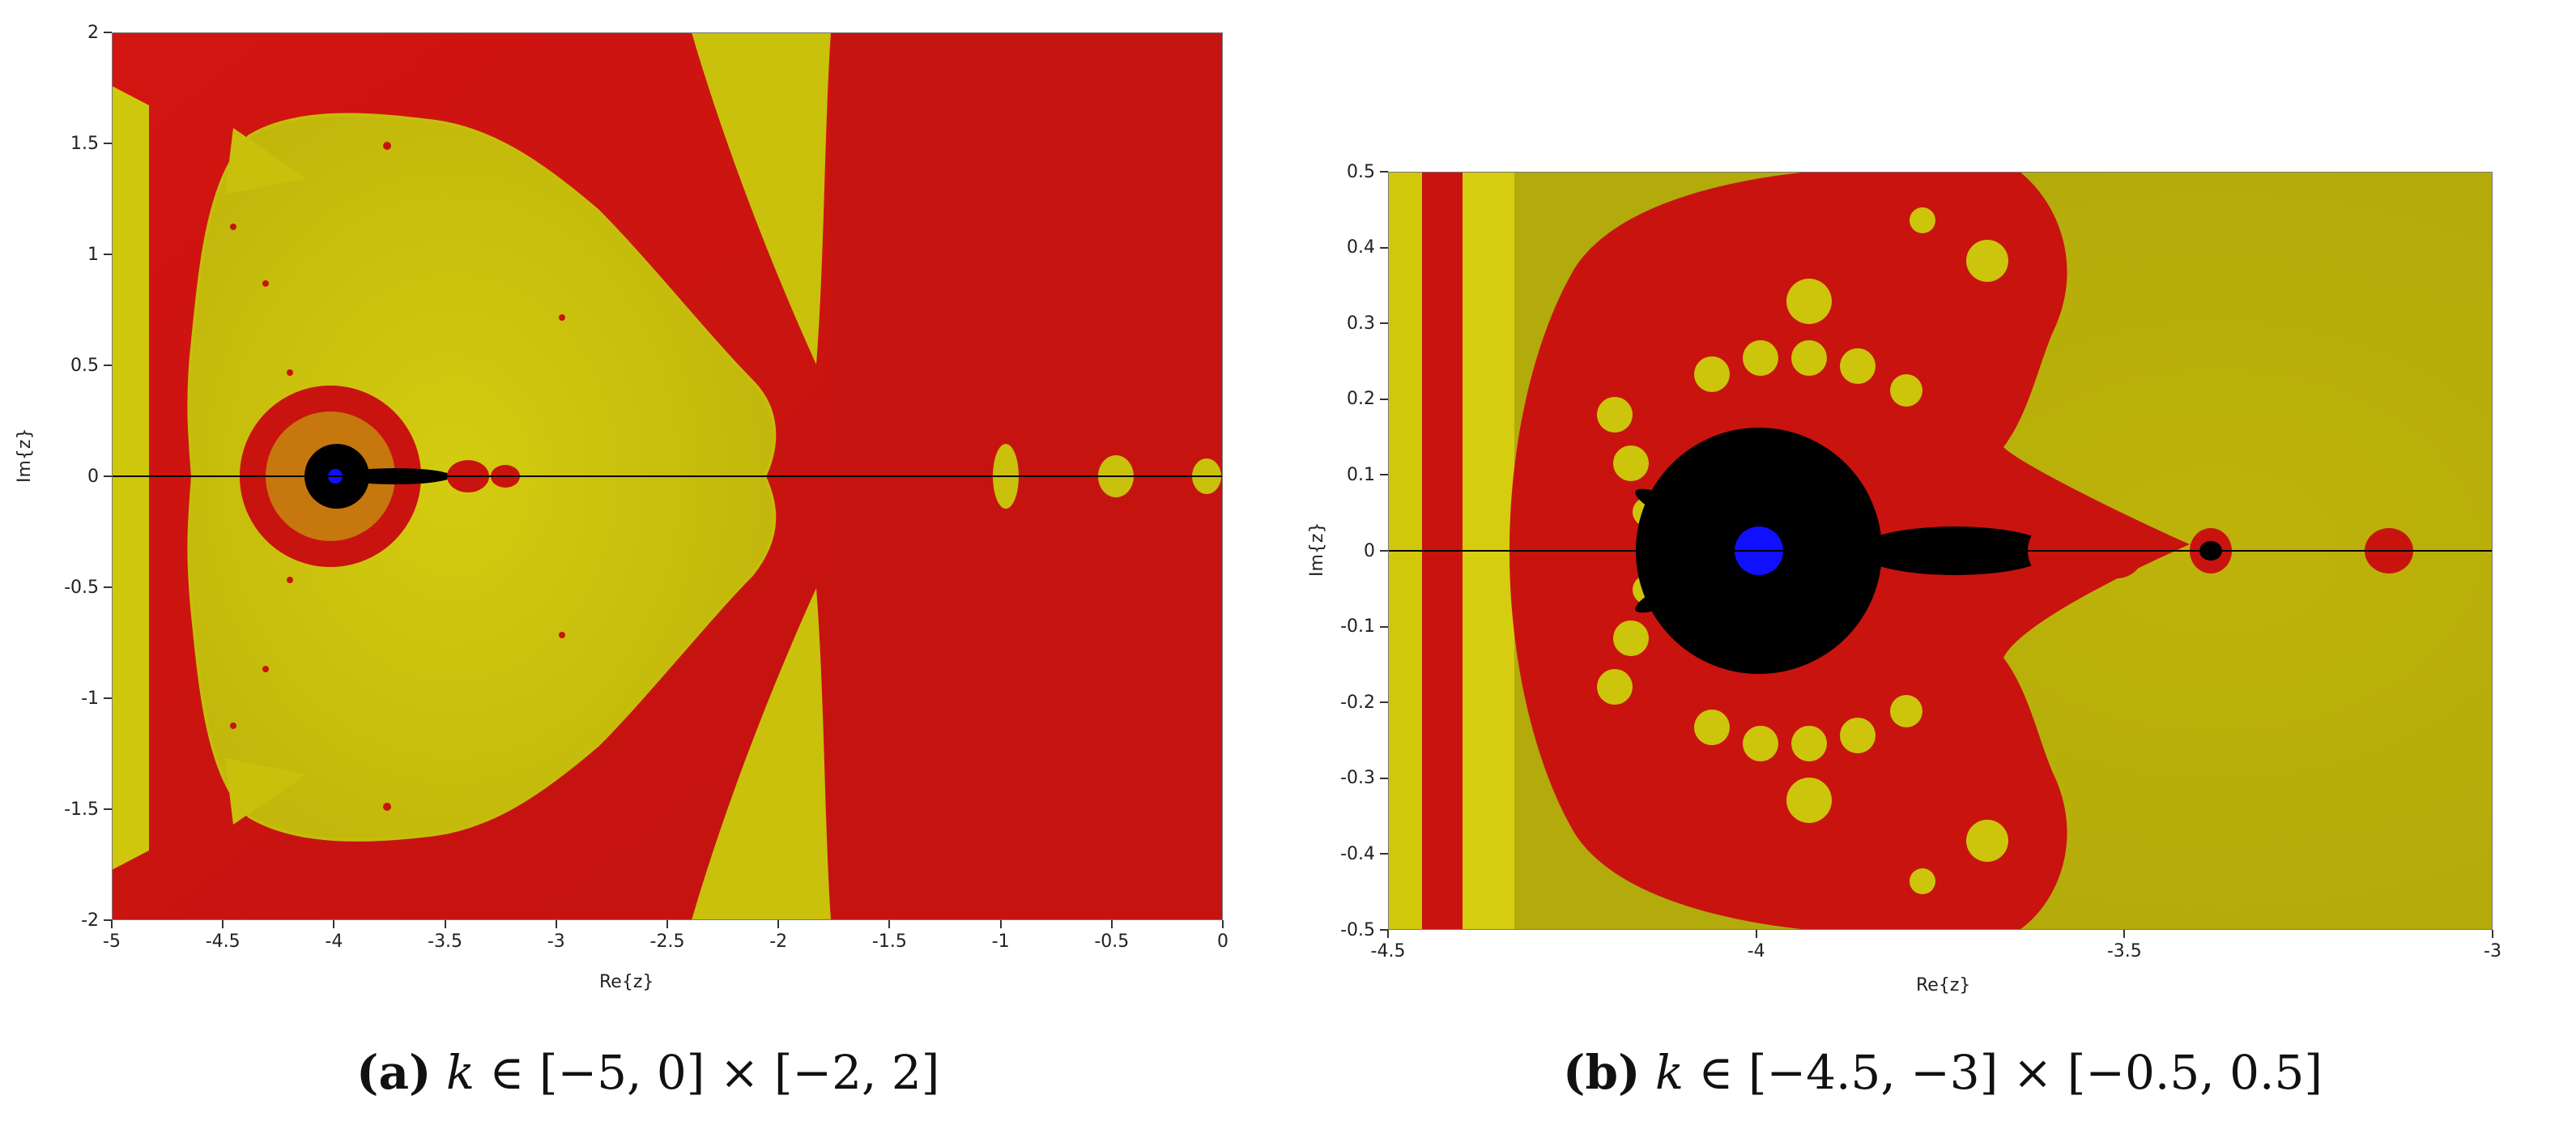  What do you see at coordinates (1112, 942) in the screenshot?
I see `x-tick-label: -0.5` at bounding box center [1112, 942].